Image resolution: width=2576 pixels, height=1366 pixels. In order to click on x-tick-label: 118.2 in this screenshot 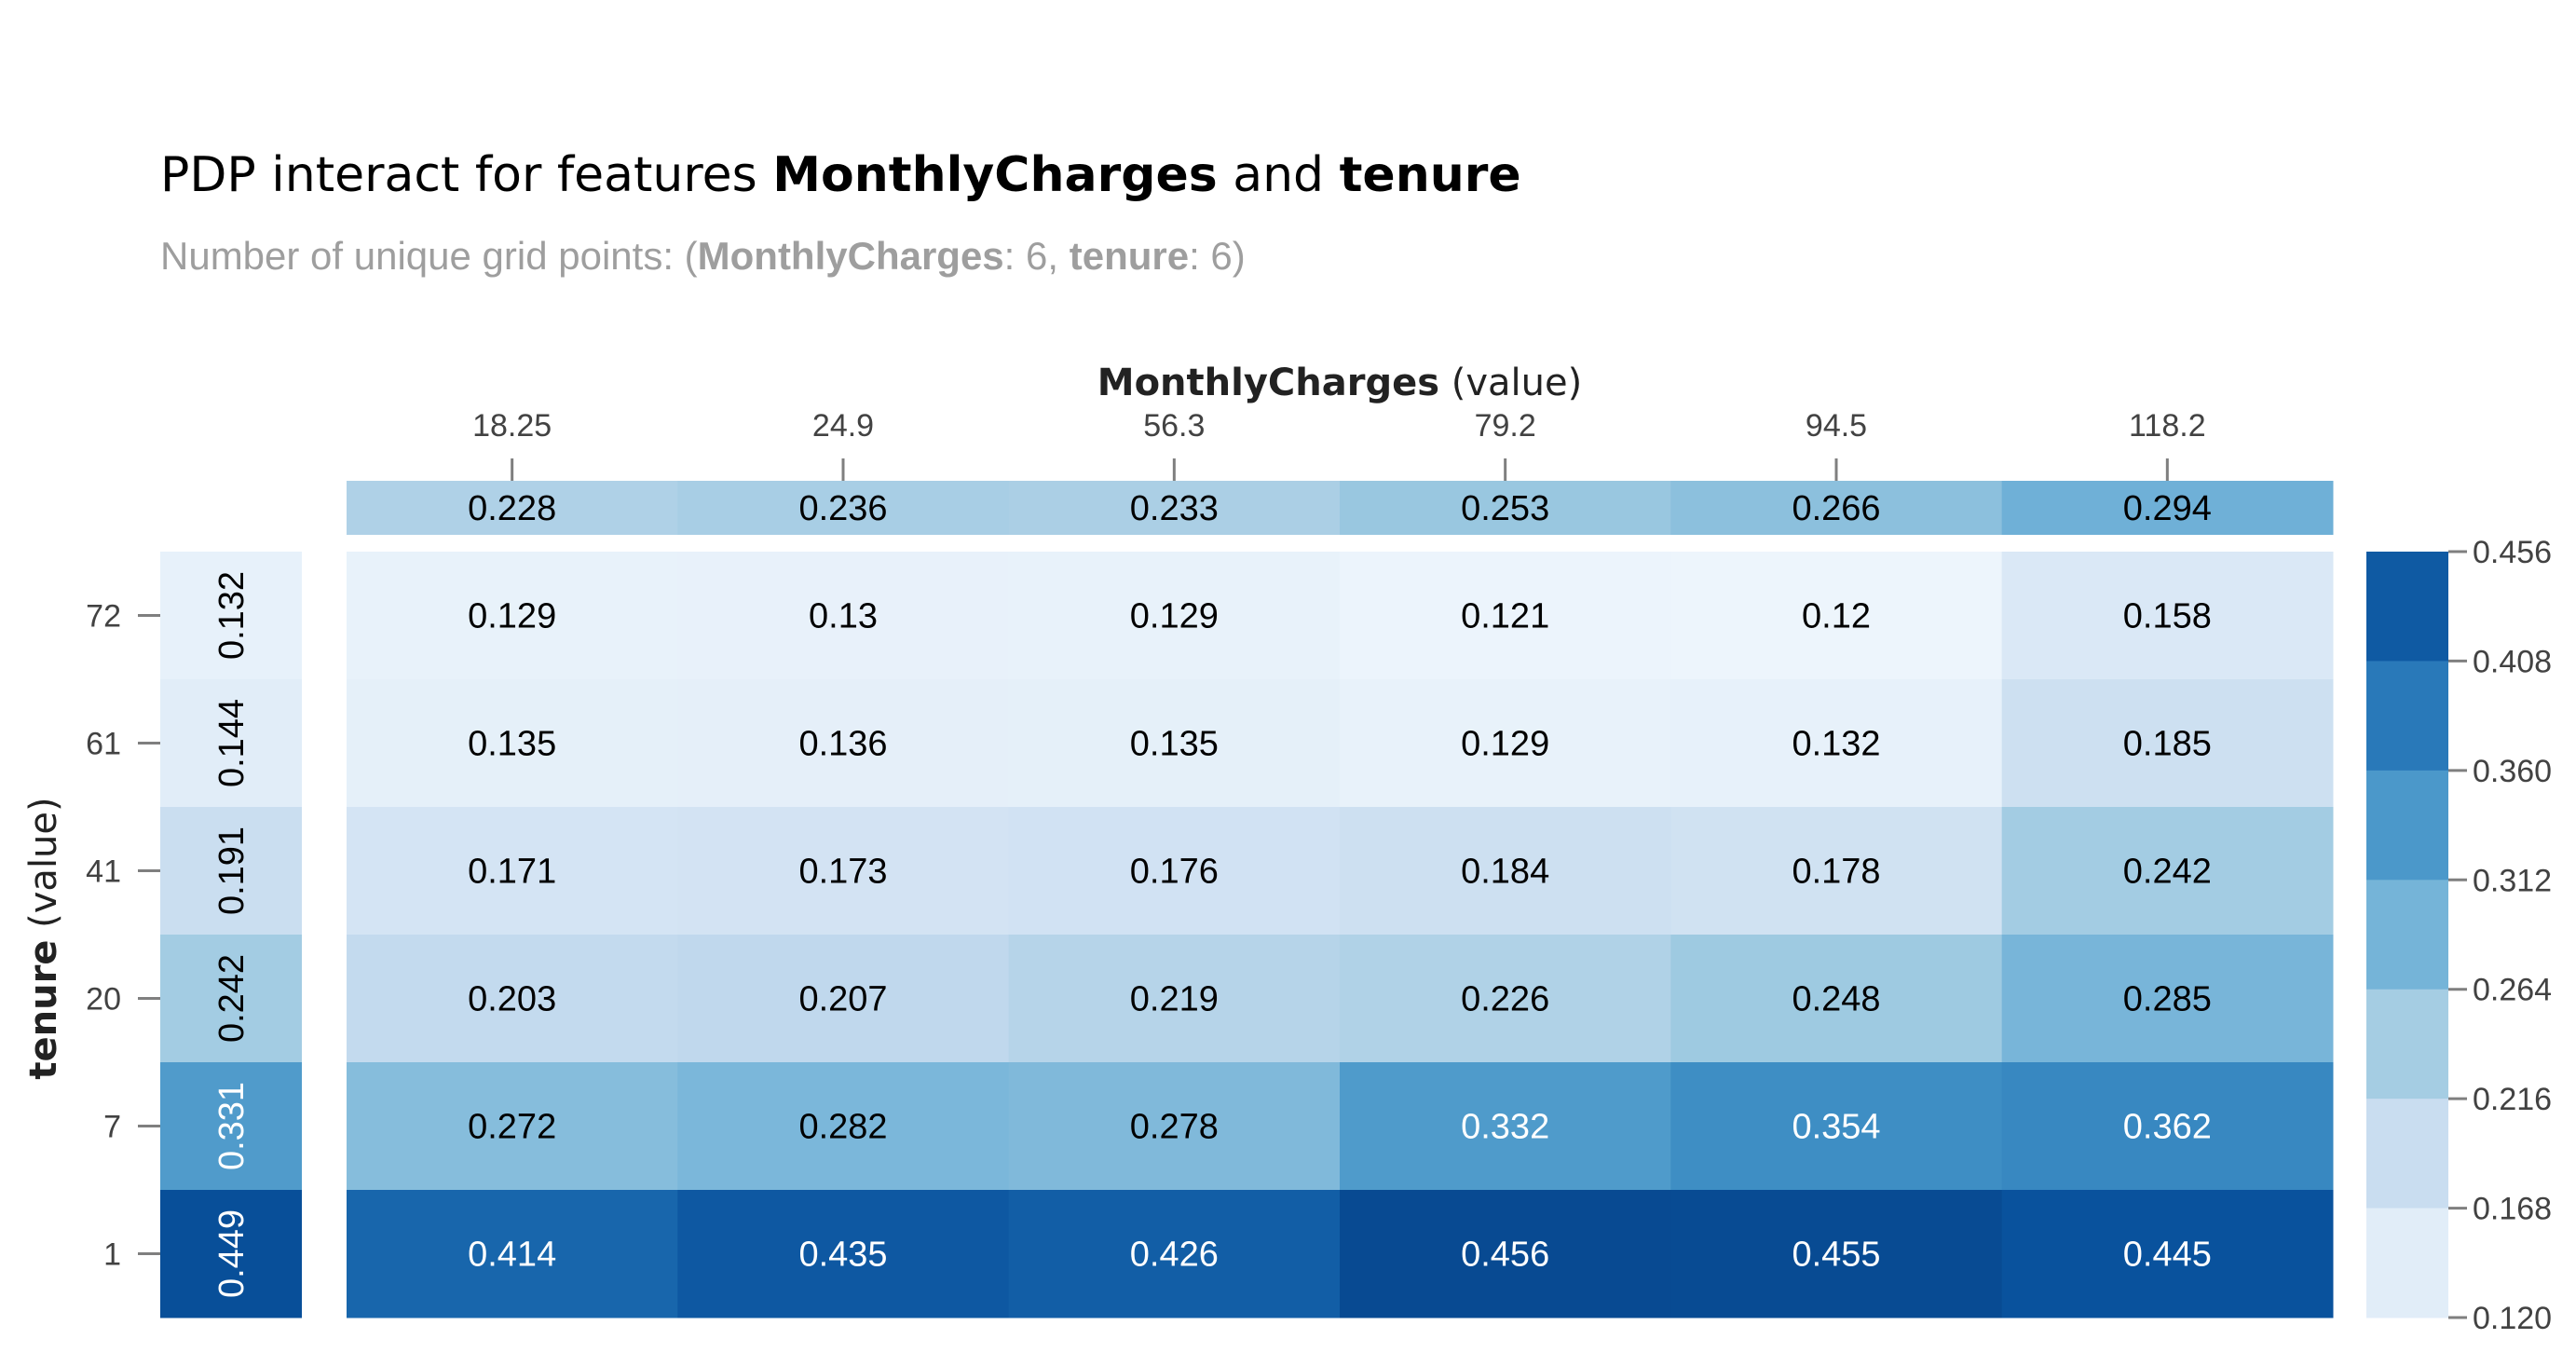, I will do `click(2167, 426)`.